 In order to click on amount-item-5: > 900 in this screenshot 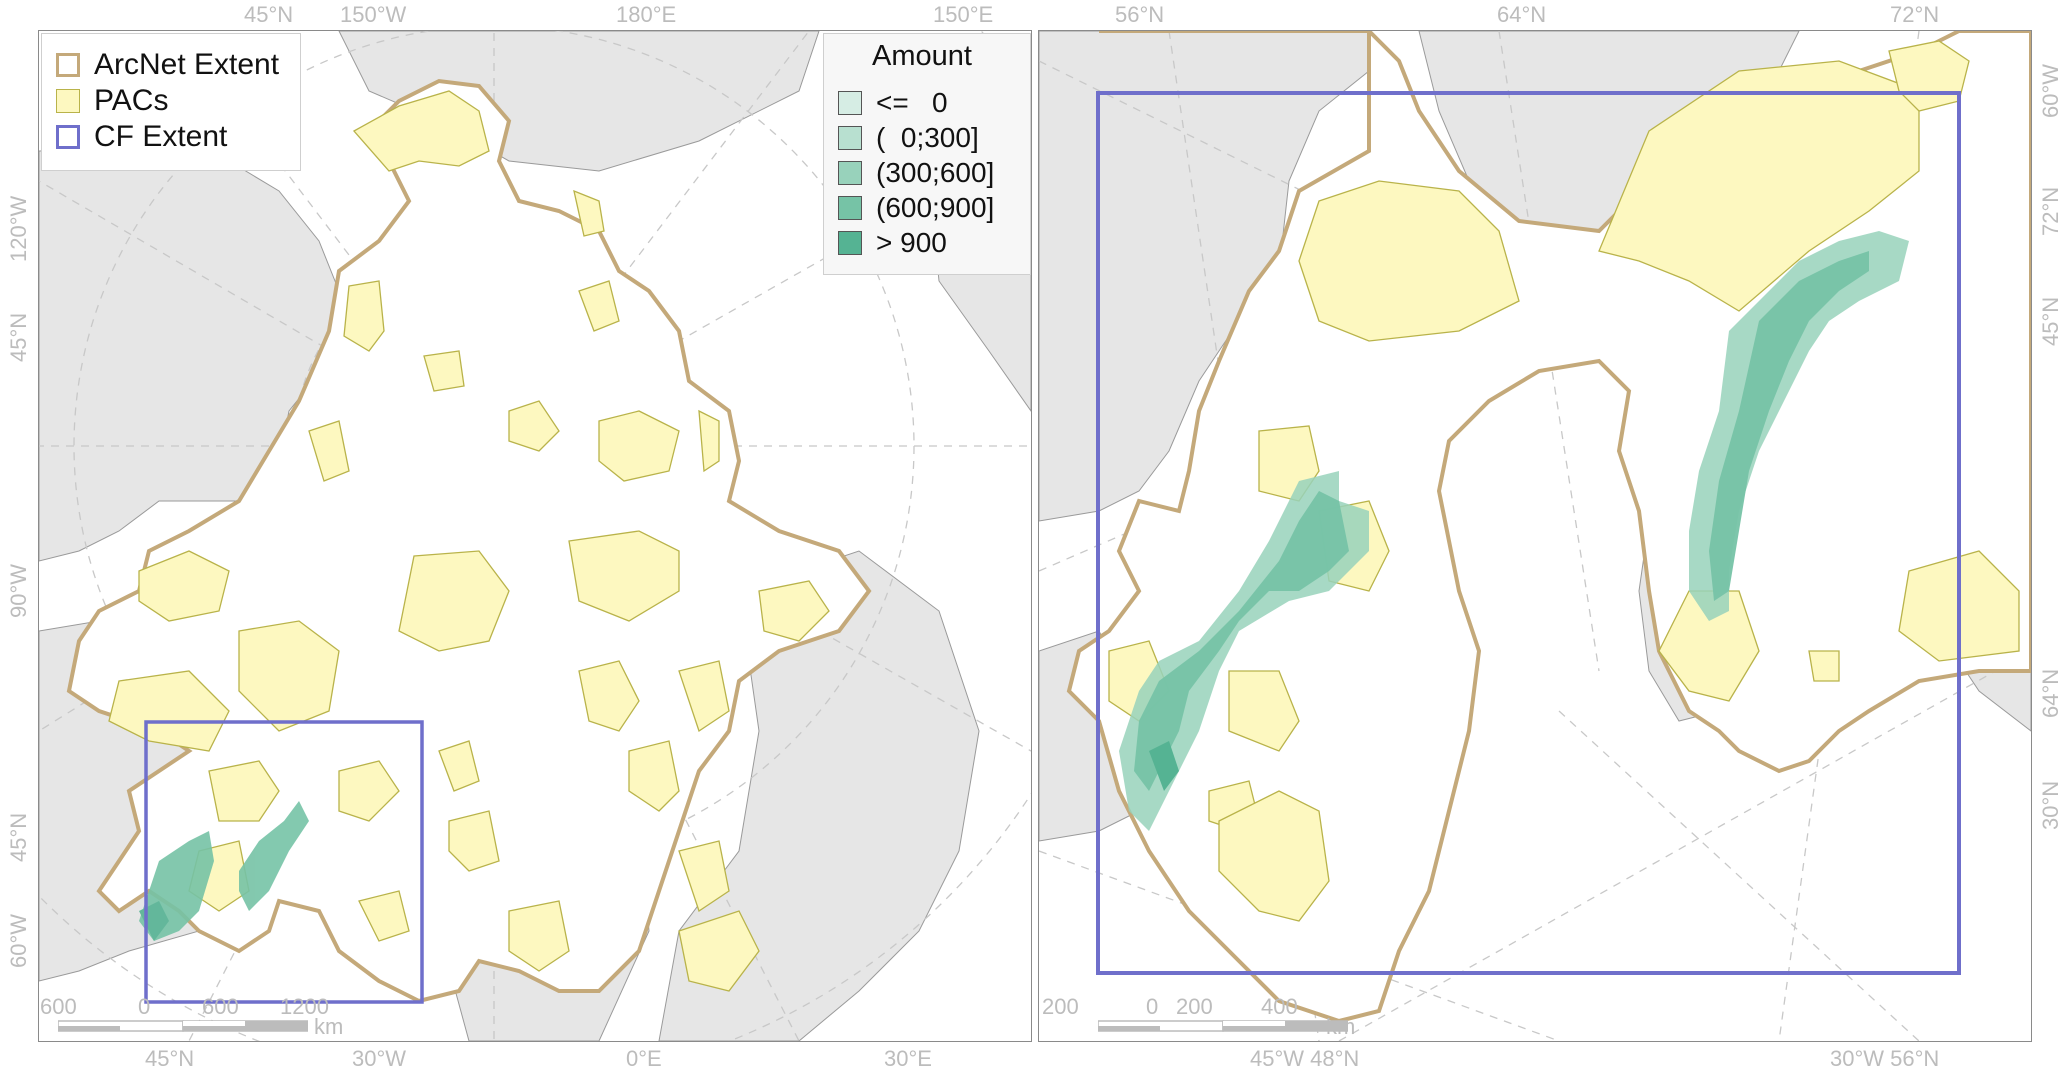, I will do `click(892, 243)`.